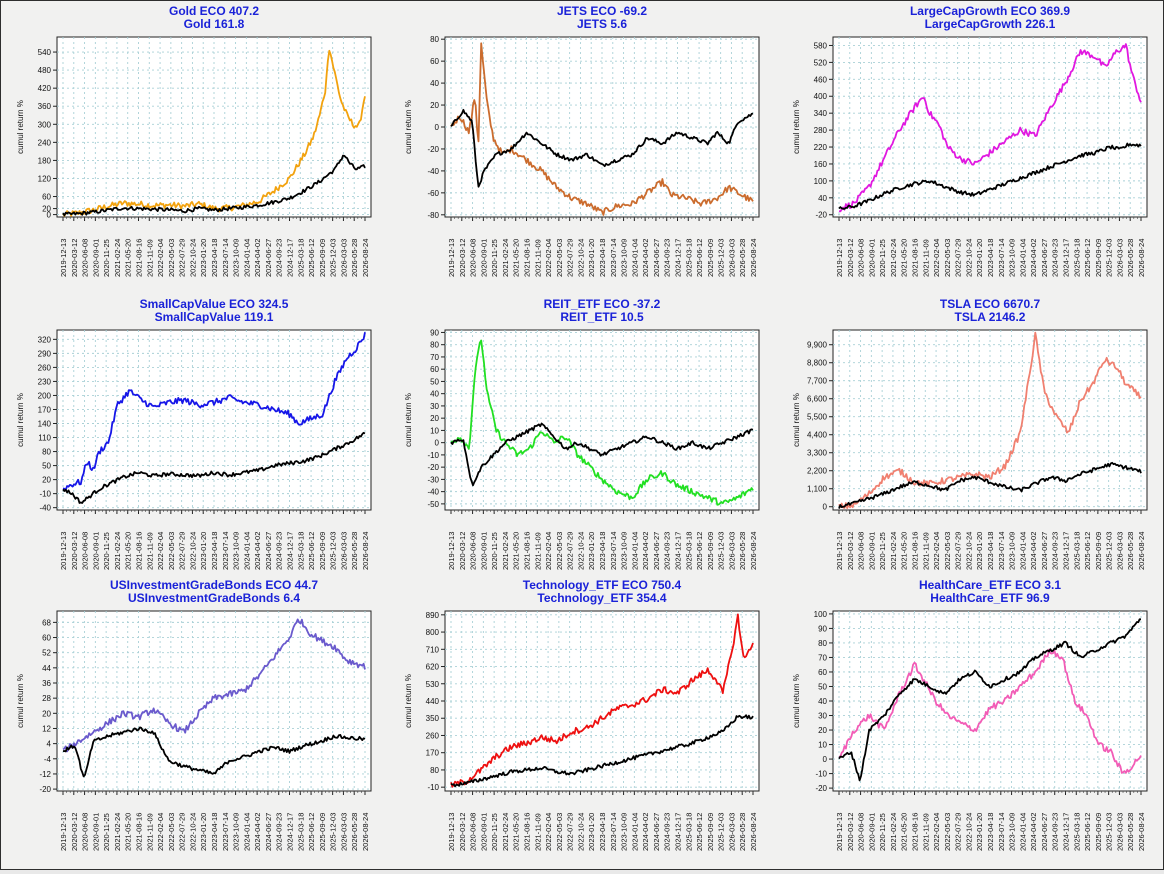  I want to click on y-tick-label: 480, so click(45, 70).